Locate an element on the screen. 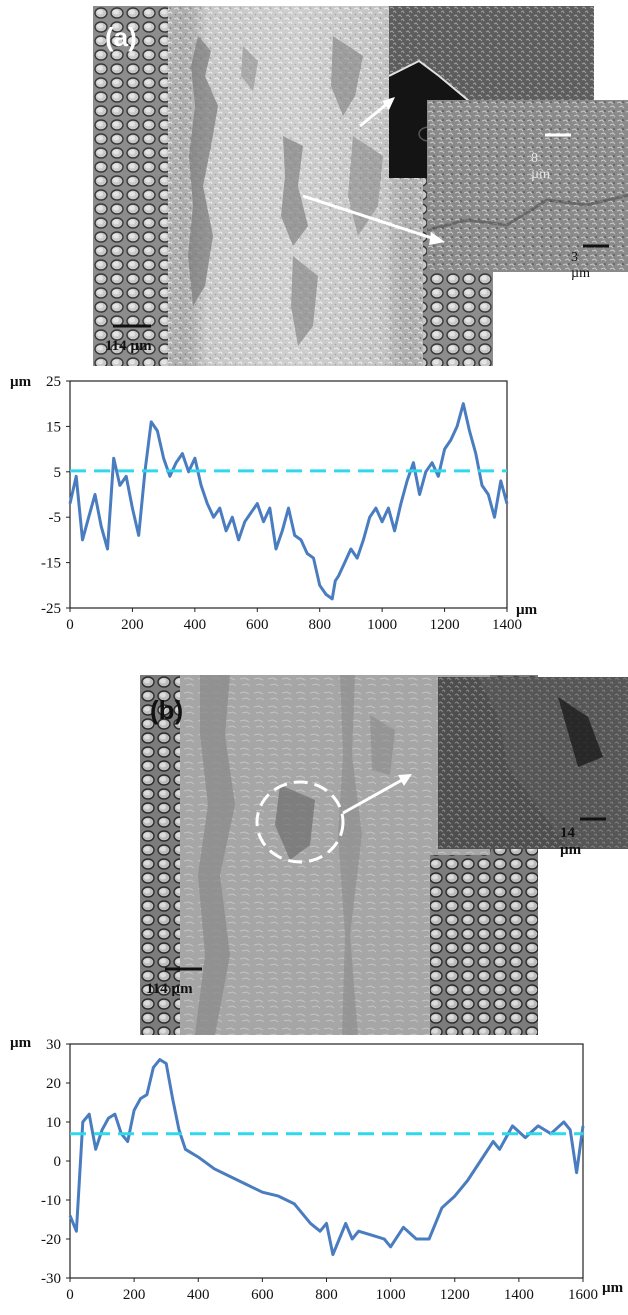 The width and height of the screenshot is (628, 1315). chart-a-xtick-label-0: 0 is located at coordinates (70, 625).